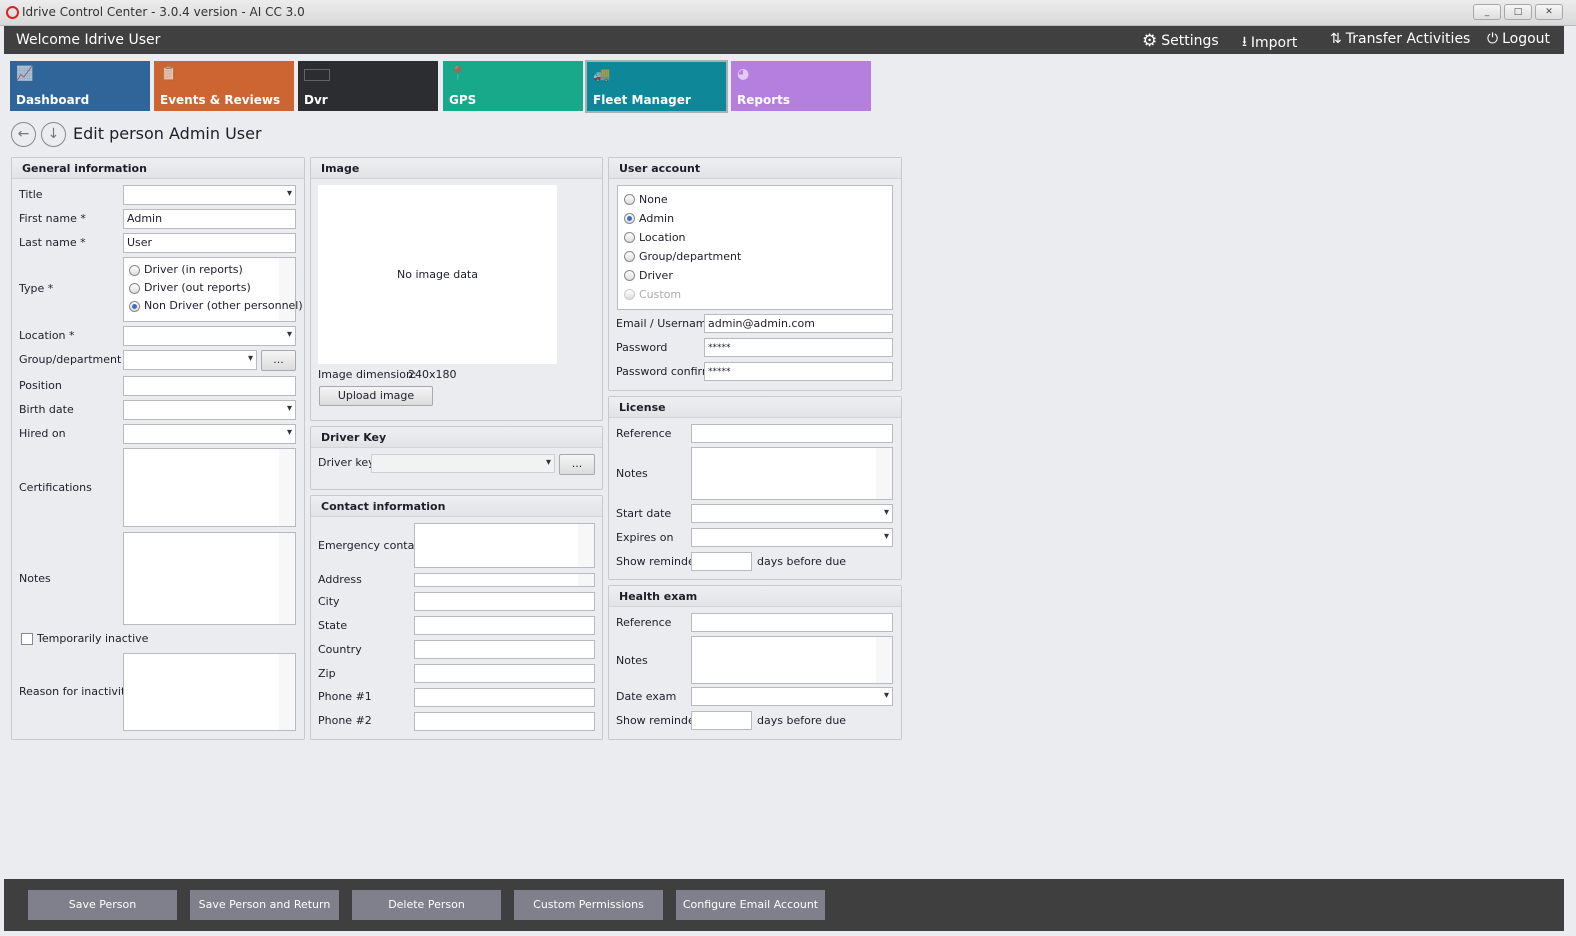  I want to click on password-input: *****, so click(798, 347).